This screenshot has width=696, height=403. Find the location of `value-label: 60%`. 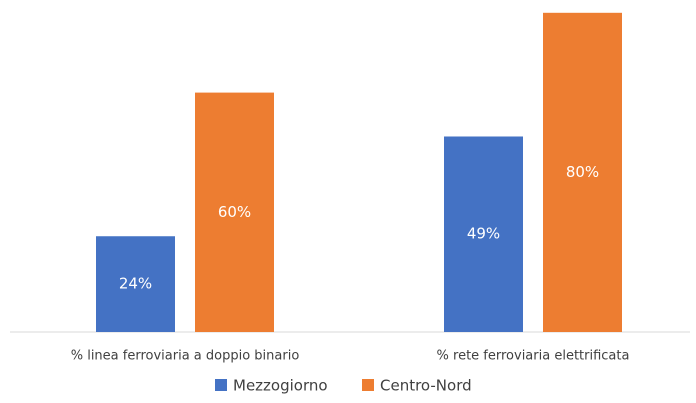

value-label: 60% is located at coordinates (234, 212).